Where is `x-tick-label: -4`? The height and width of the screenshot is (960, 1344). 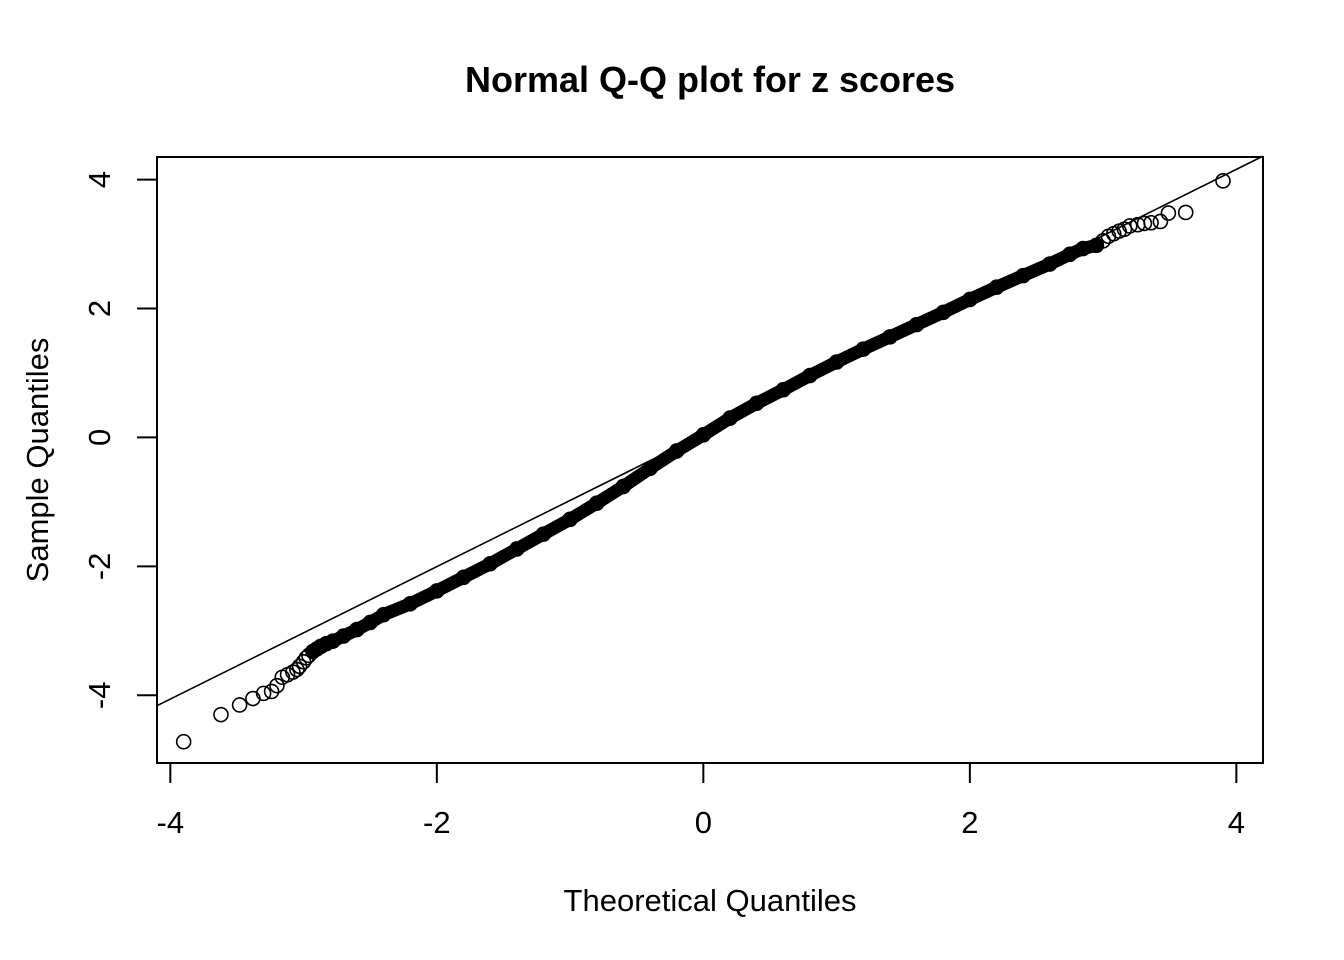 x-tick-label: -4 is located at coordinates (171, 822).